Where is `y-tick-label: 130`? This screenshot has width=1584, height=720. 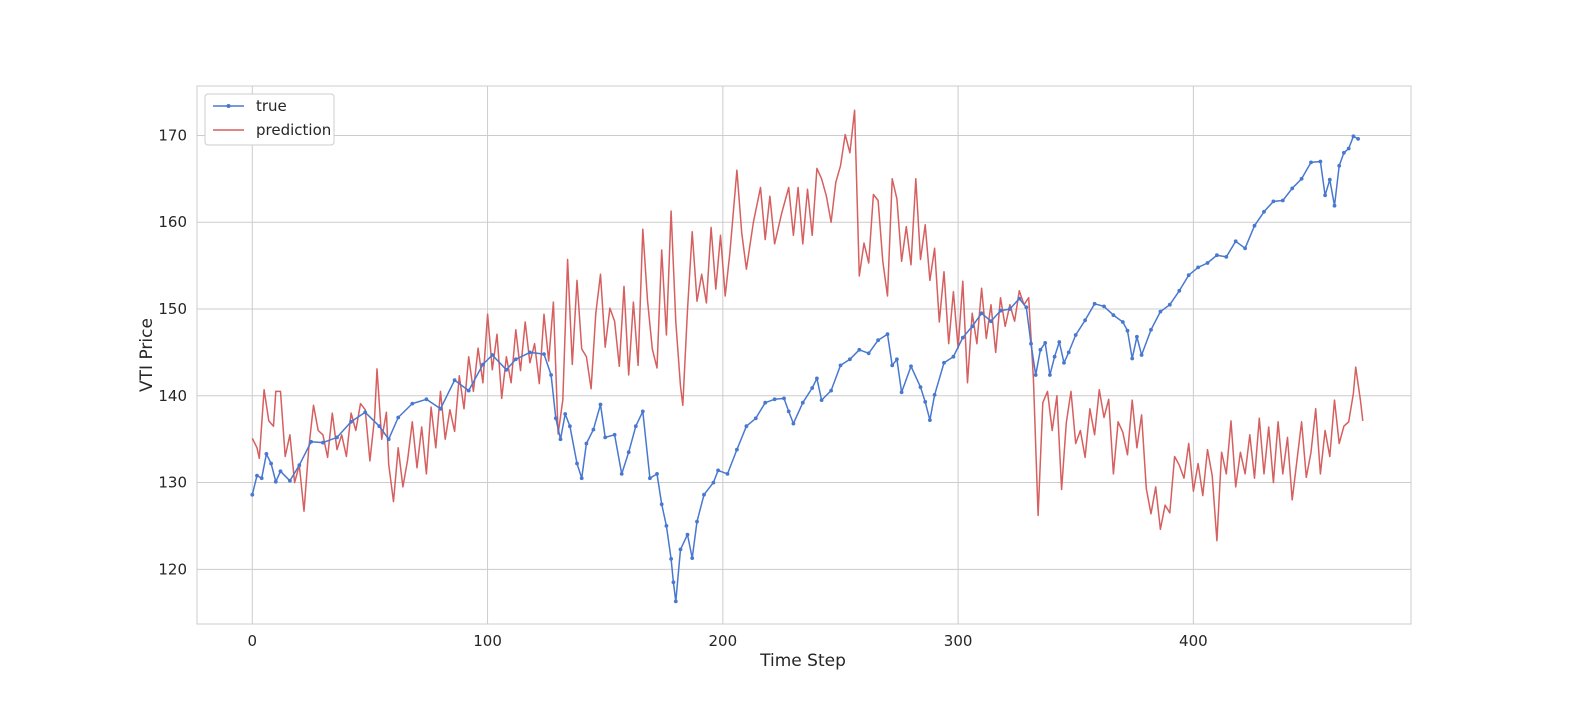 y-tick-label: 130 is located at coordinates (172, 483).